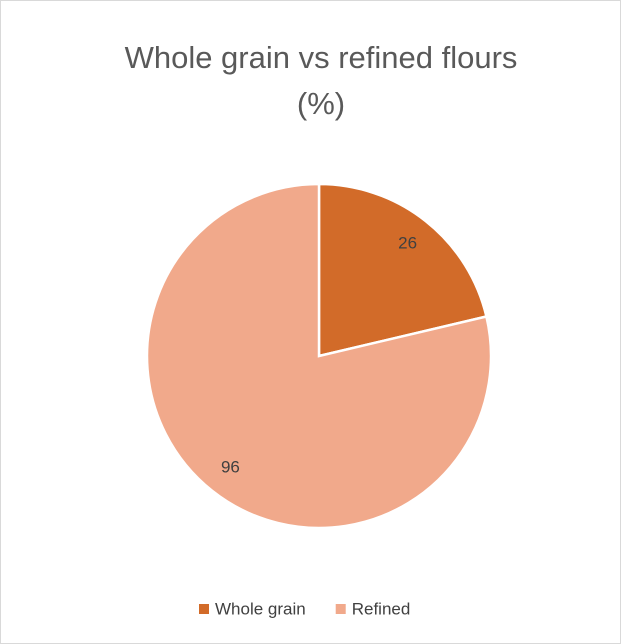 This screenshot has width=621, height=644. What do you see at coordinates (402, 270) in the screenshot?
I see `pie-slice` at bounding box center [402, 270].